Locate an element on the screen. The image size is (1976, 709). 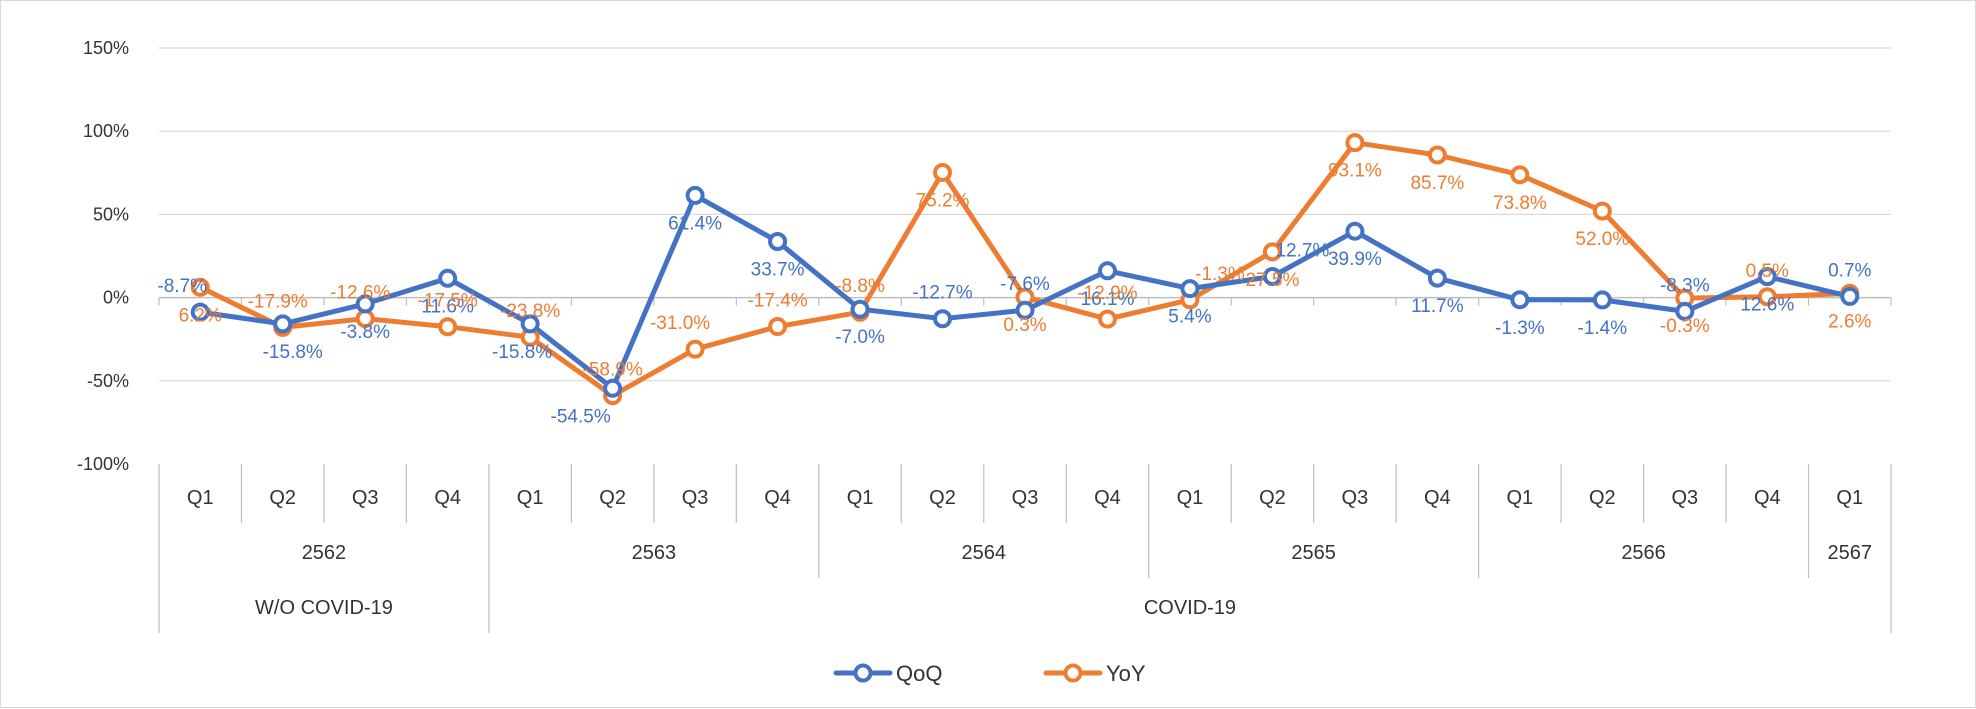
year-label: 2562 is located at coordinates (324, 553).